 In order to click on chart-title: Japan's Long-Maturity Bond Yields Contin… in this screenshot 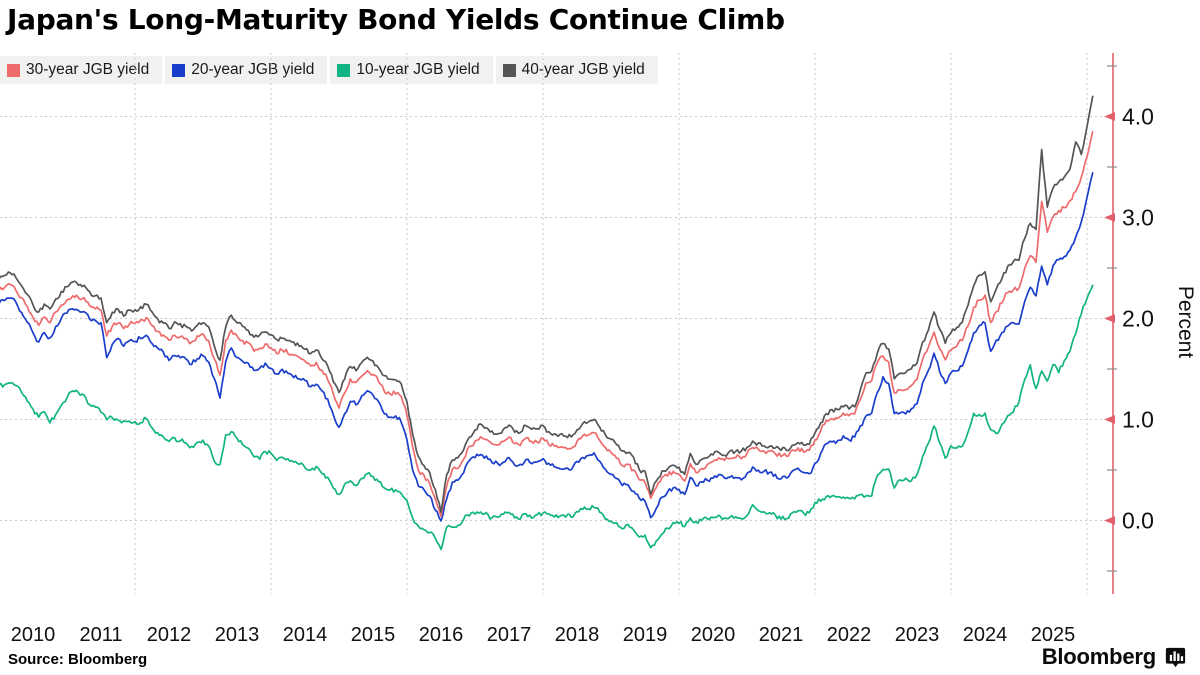, I will do `click(396, 19)`.